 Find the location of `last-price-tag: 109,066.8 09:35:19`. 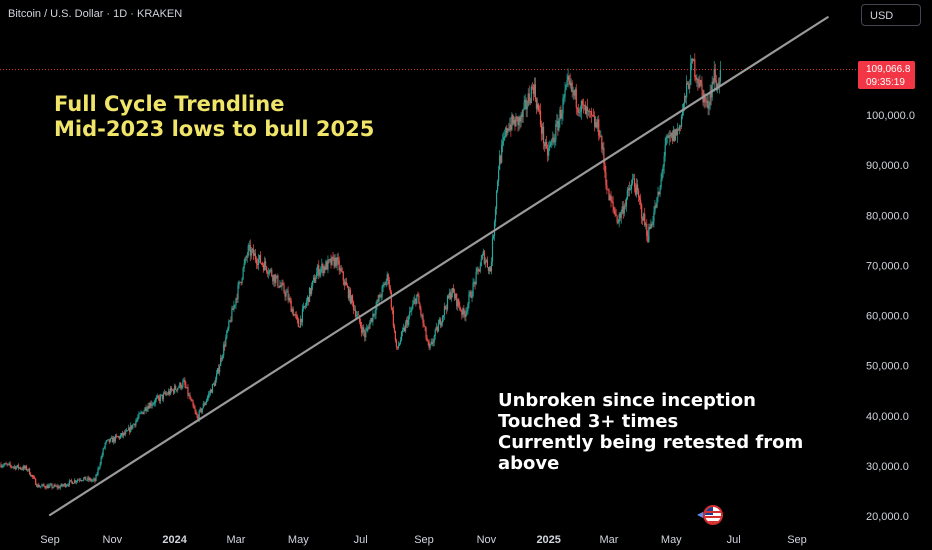

last-price-tag: 109,066.8 09:35:19 is located at coordinates (886, 75).